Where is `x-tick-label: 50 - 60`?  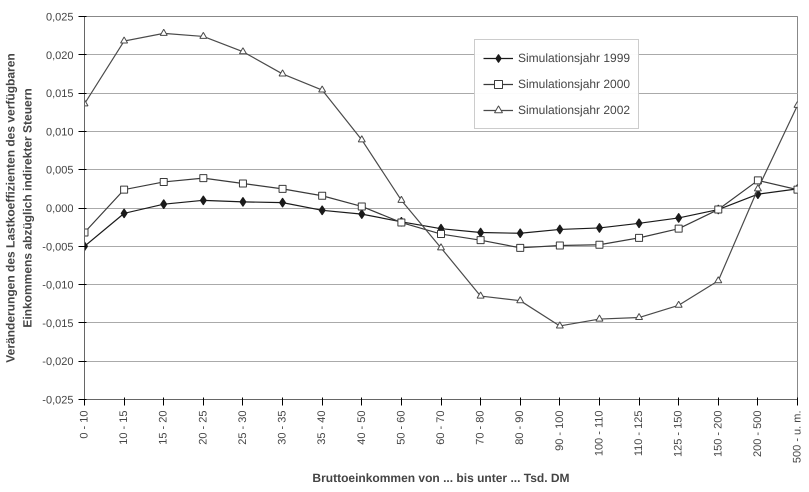
x-tick-label: 50 - 60 is located at coordinates (401, 427).